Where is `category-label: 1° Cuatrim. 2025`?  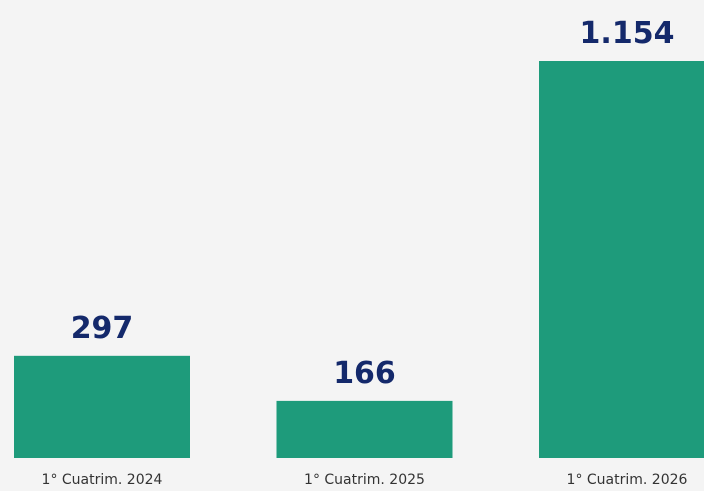 category-label: 1° Cuatrim. 2025 is located at coordinates (364, 480).